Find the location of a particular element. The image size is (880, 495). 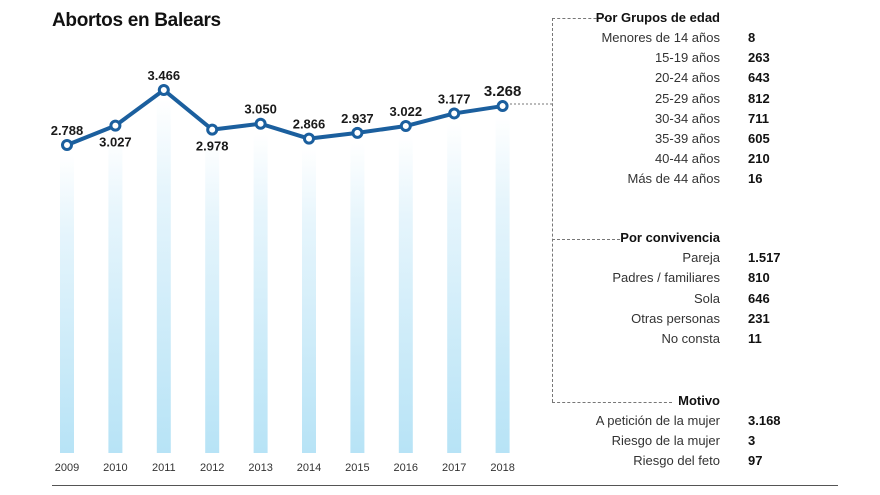

x-tick-2017: 2017 is located at coordinates (454, 468).